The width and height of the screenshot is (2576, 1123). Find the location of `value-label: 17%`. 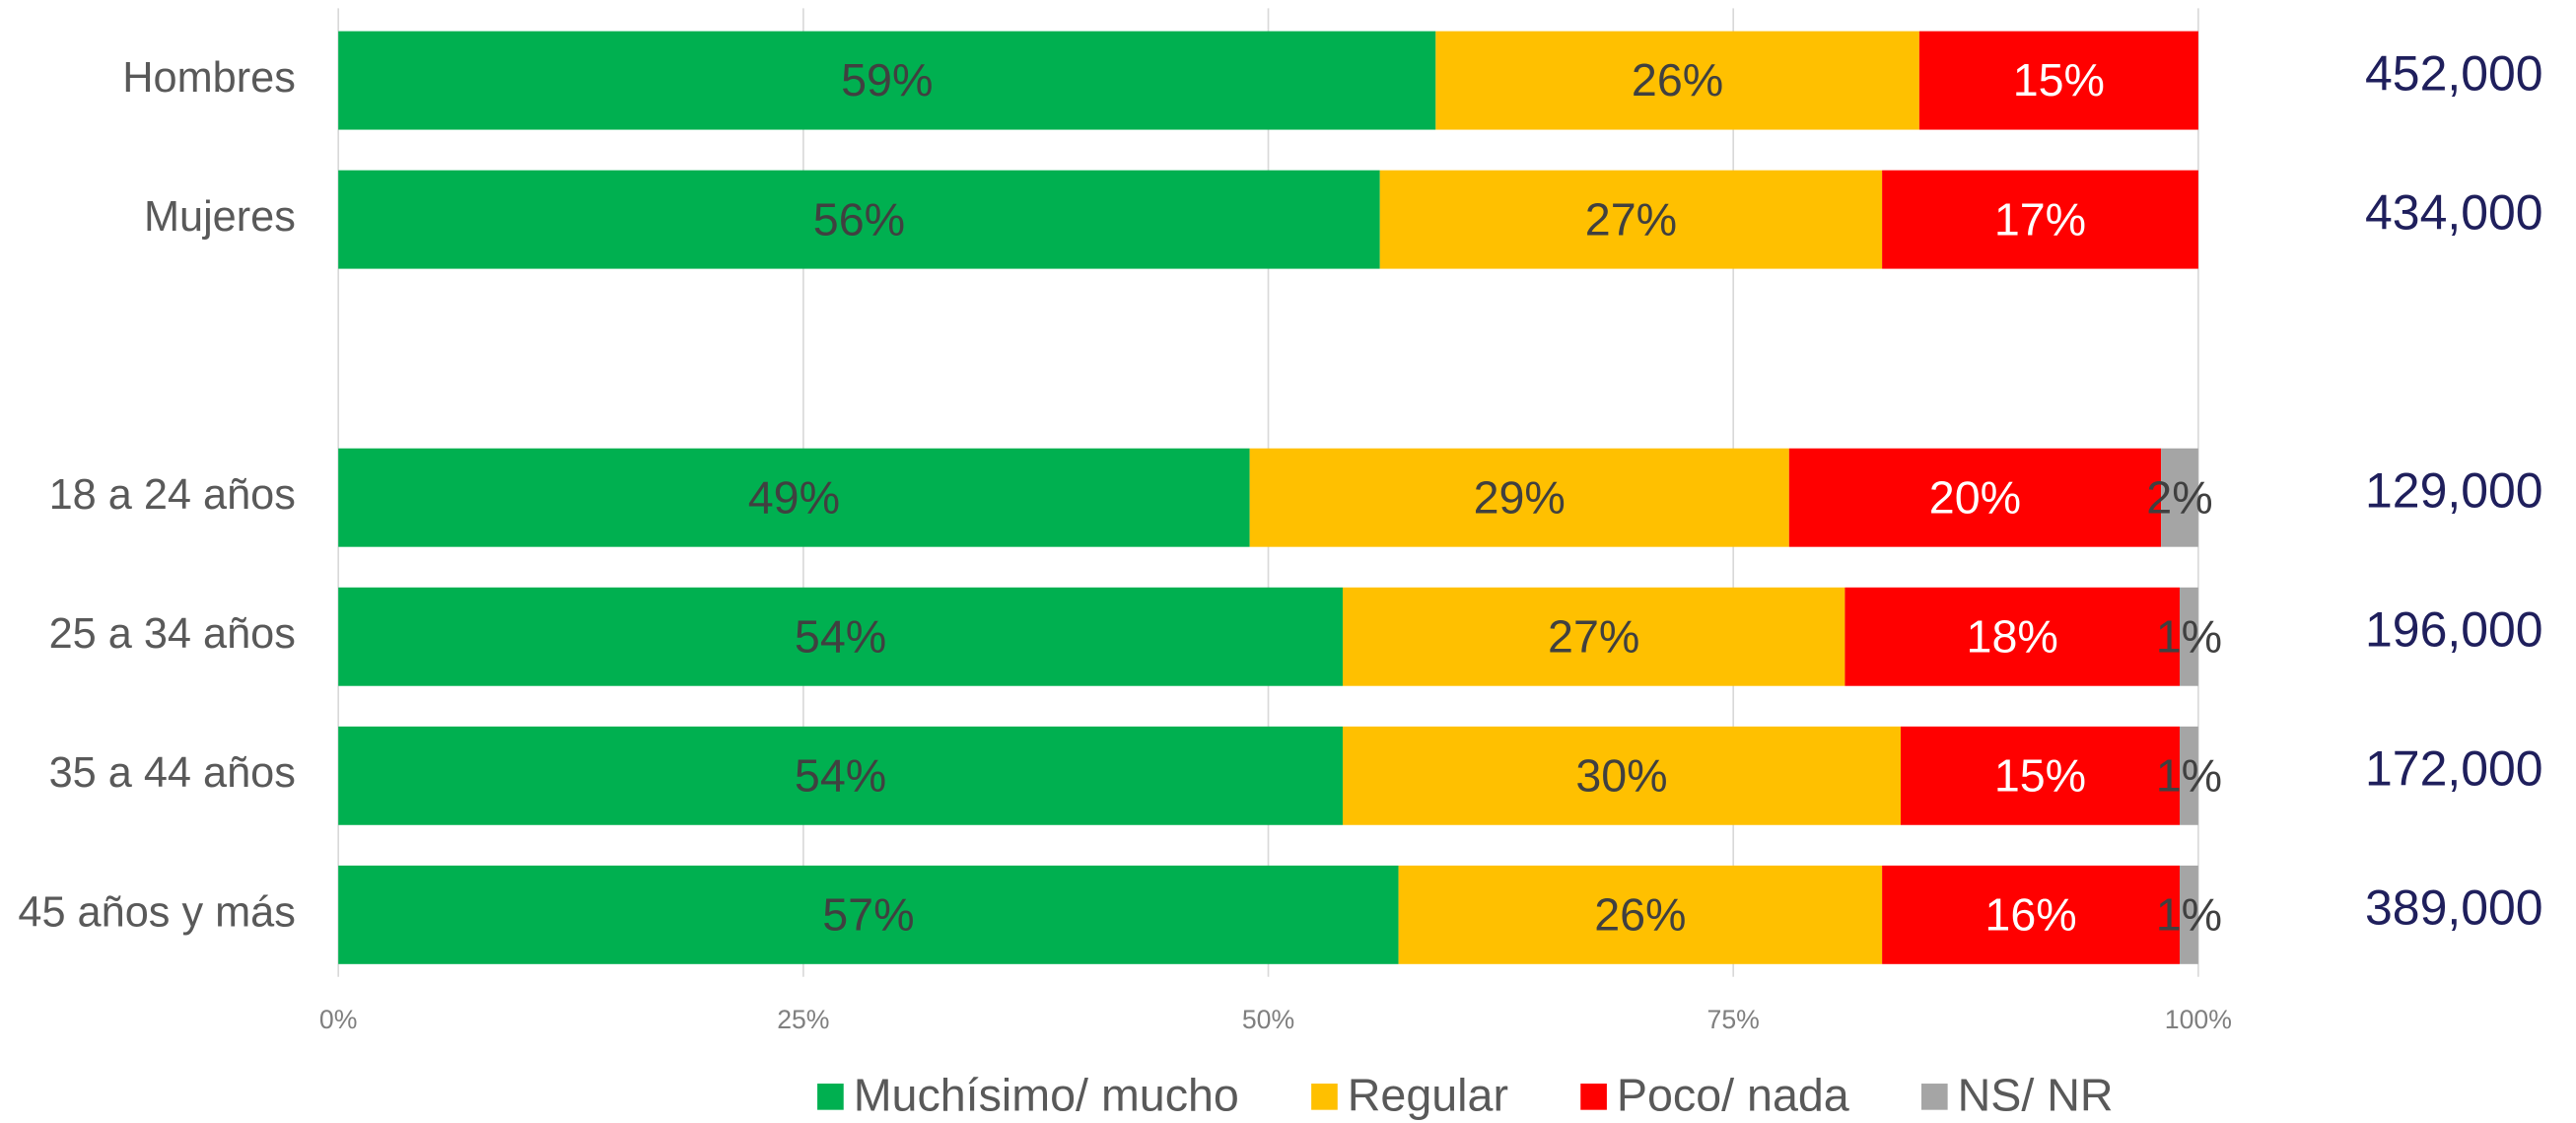

value-label: 17% is located at coordinates (2040, 219).